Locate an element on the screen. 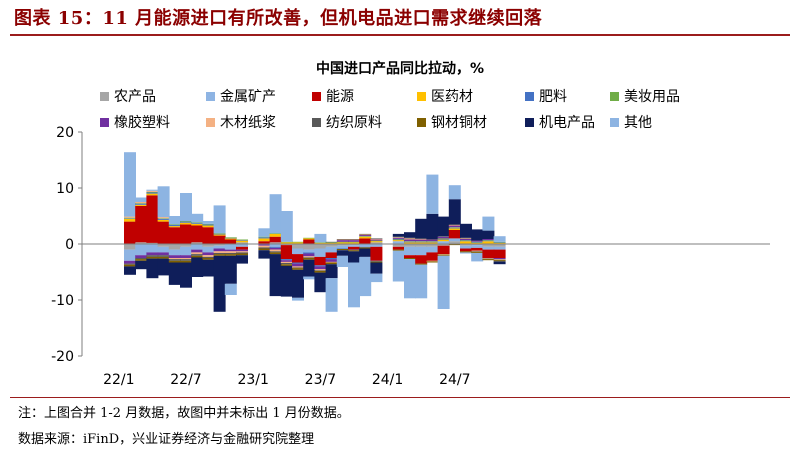 The image size is (800, 453). x-tick-label: 24/1 is located at coordinates (387, 380).